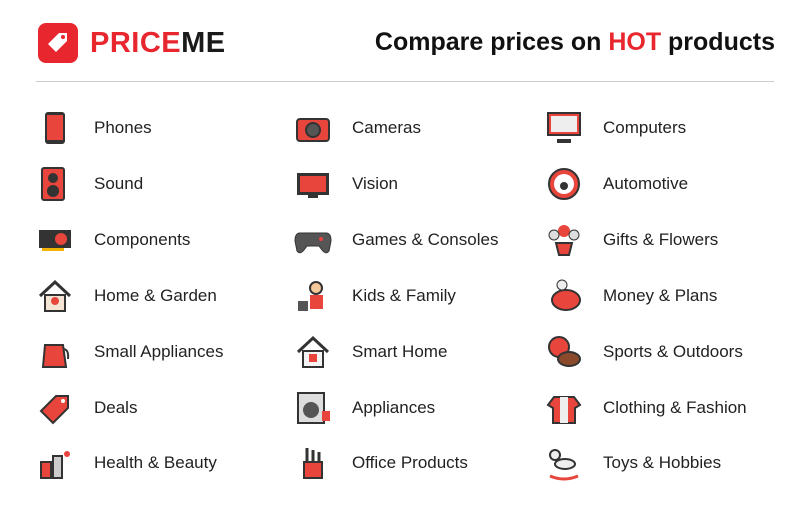 This screenshot has height=515, width=809. Describe the element at coordinates (55, 184) in the screenshot. I see `speaker-icon` at that location.